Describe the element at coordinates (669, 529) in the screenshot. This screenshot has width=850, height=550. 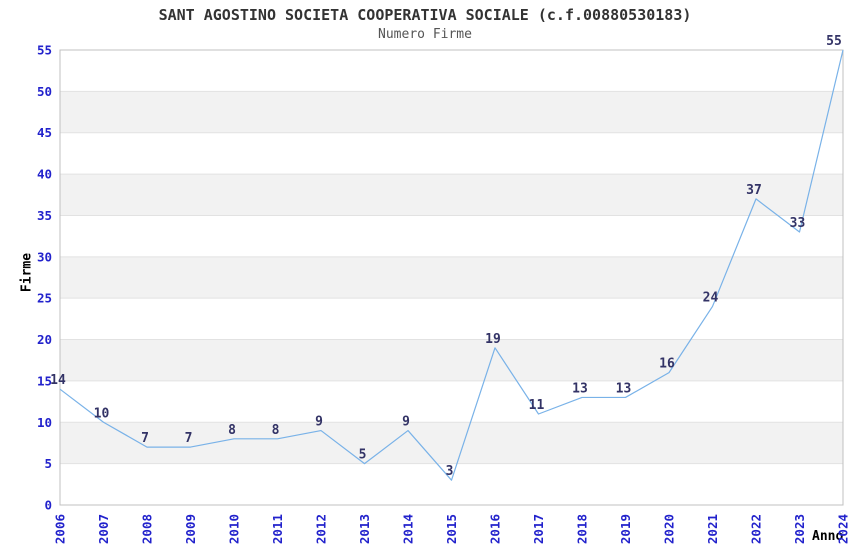
I see `x-tick-label: 2020` at that location.